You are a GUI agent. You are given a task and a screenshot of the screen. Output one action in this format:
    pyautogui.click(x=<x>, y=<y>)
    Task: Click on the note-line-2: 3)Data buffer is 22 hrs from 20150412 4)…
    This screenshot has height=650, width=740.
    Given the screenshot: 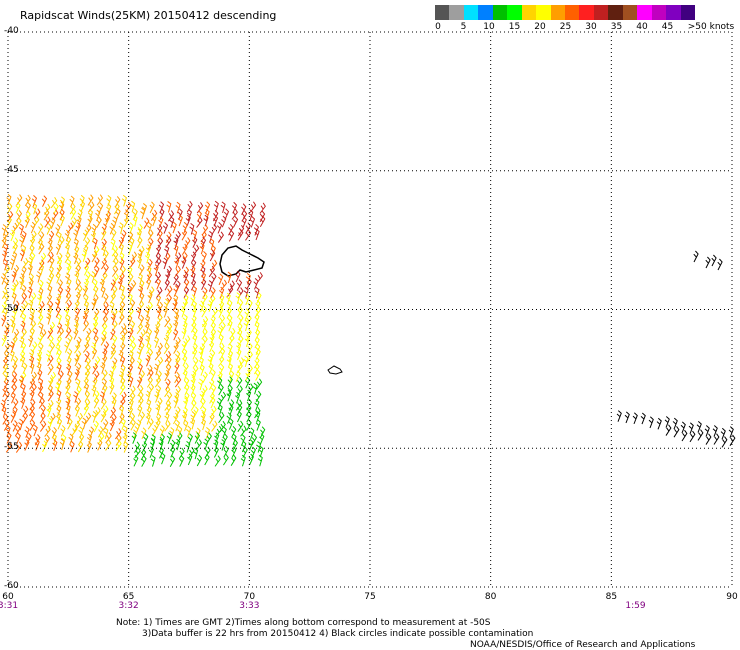 What is the action you would take?
    pyautogui.click(x=338, y=634)
    